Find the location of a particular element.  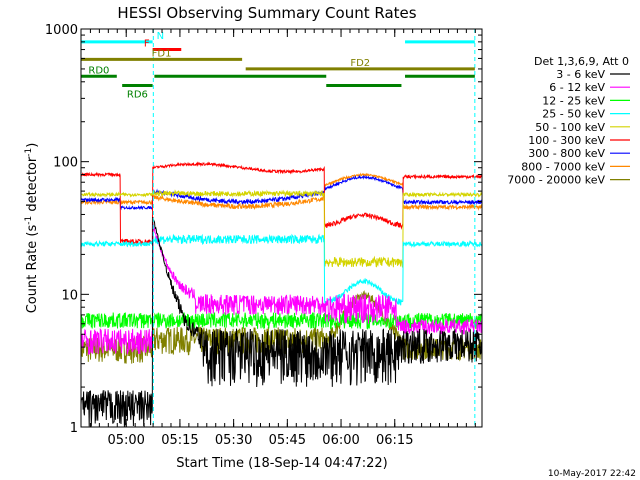

y-tick-label: 1 is located at coordinates (74, 428).